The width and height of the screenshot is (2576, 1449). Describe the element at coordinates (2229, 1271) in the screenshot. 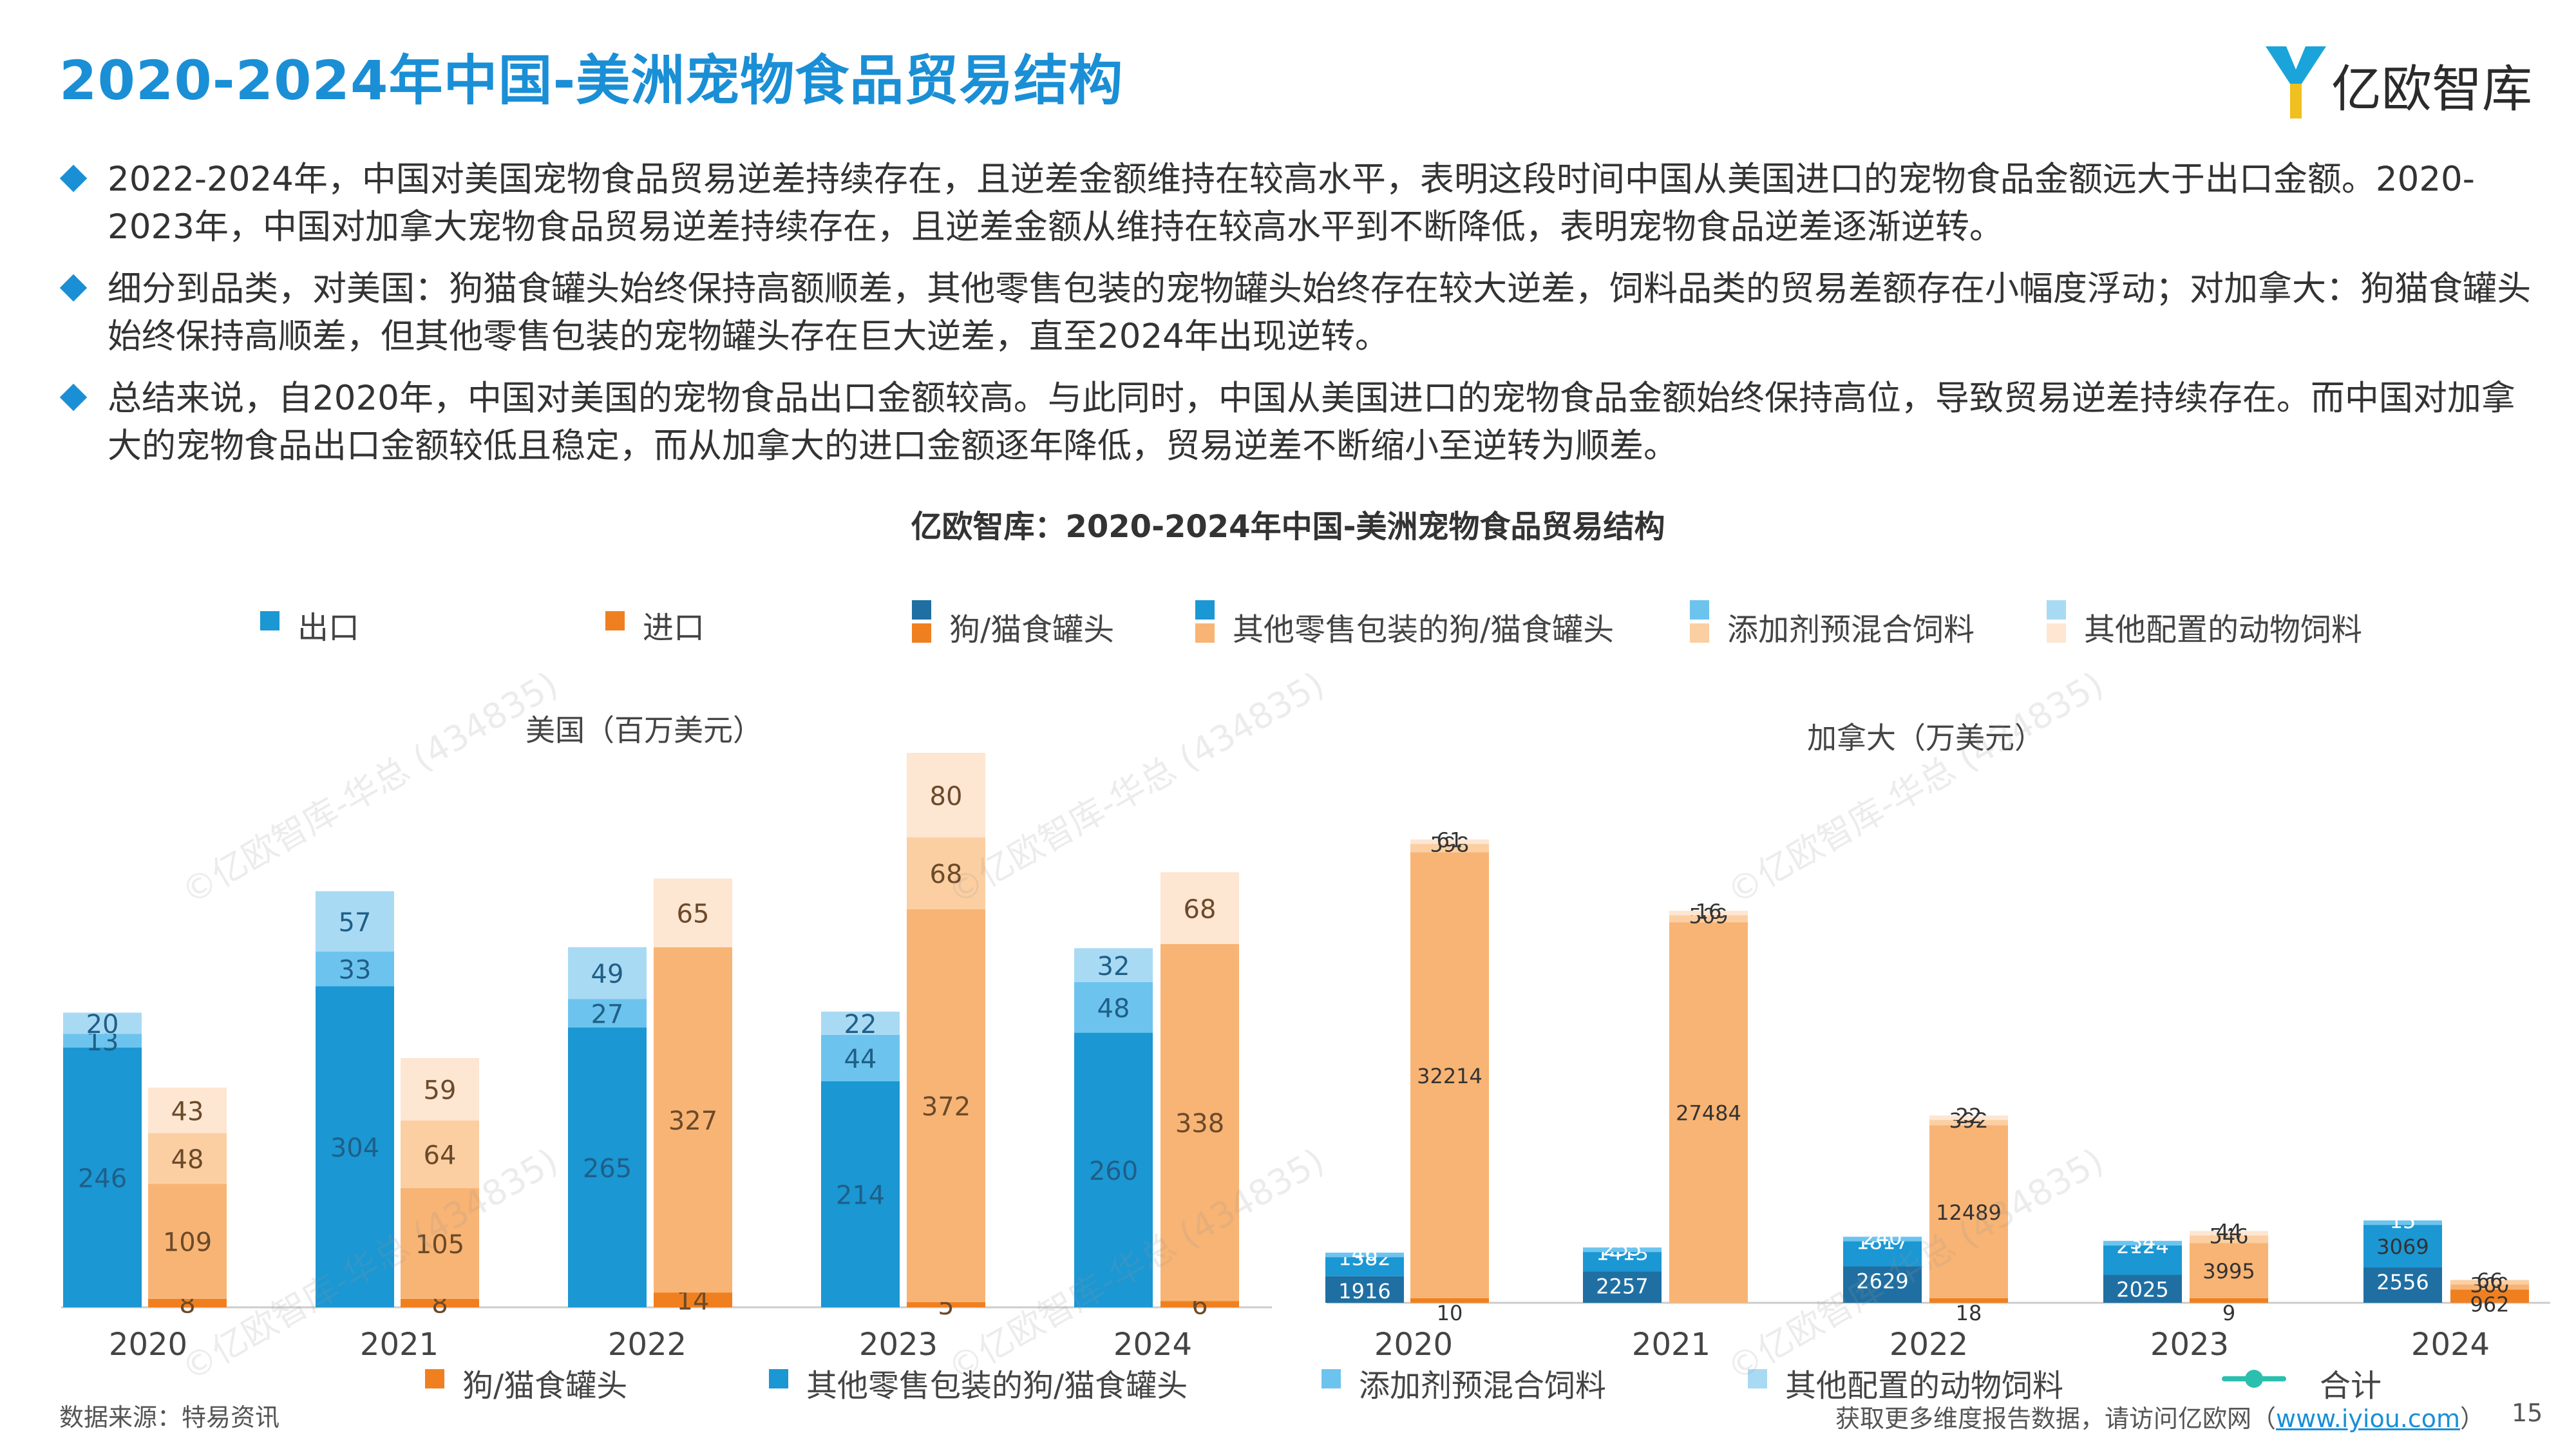

I see `import-data-label: 3995` at that location.